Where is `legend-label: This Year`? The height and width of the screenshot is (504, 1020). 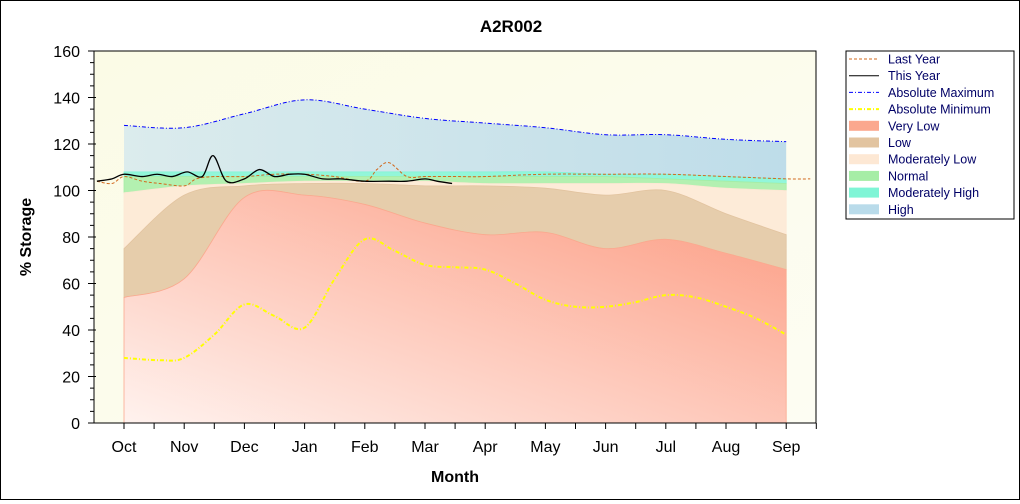
legend-label: This Year is located at coordinates (914, 76).